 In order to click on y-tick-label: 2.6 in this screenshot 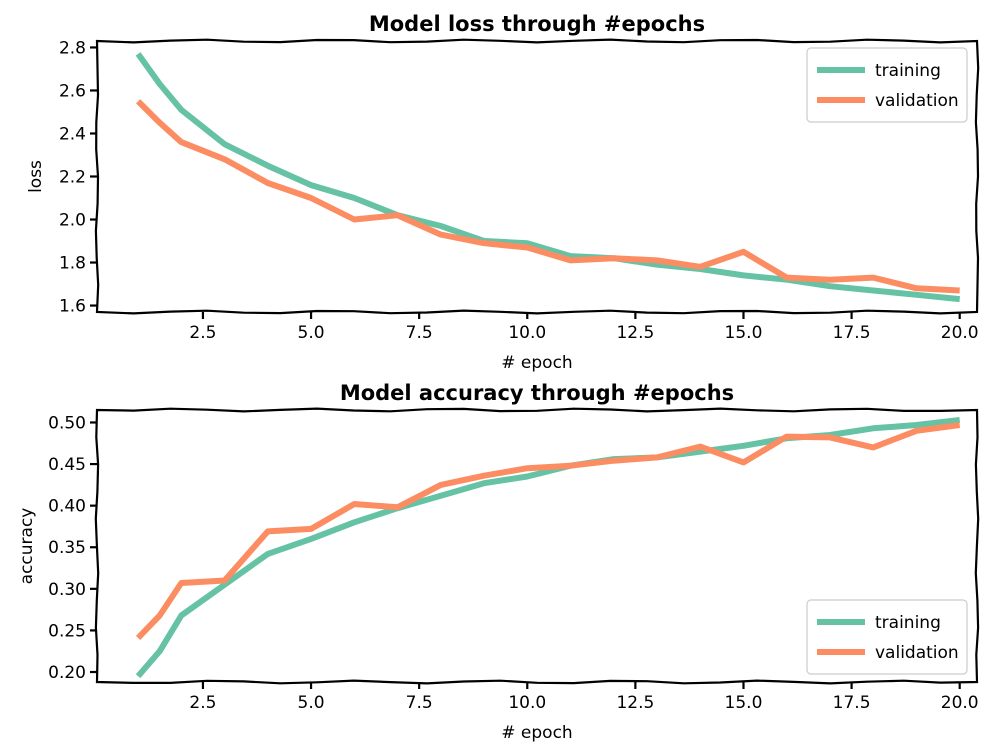, I will do `click(72, 91)`.